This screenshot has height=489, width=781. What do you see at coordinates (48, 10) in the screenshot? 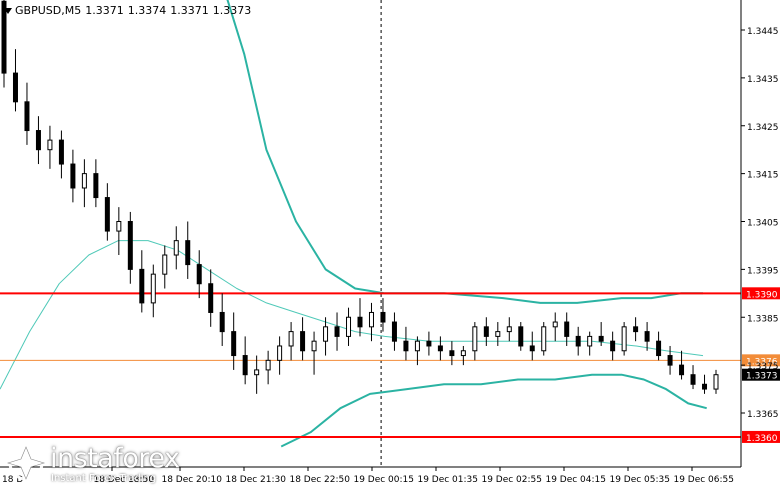
I see `symbol-label: GBPUSD,M5` at bounding box center [48, 10].